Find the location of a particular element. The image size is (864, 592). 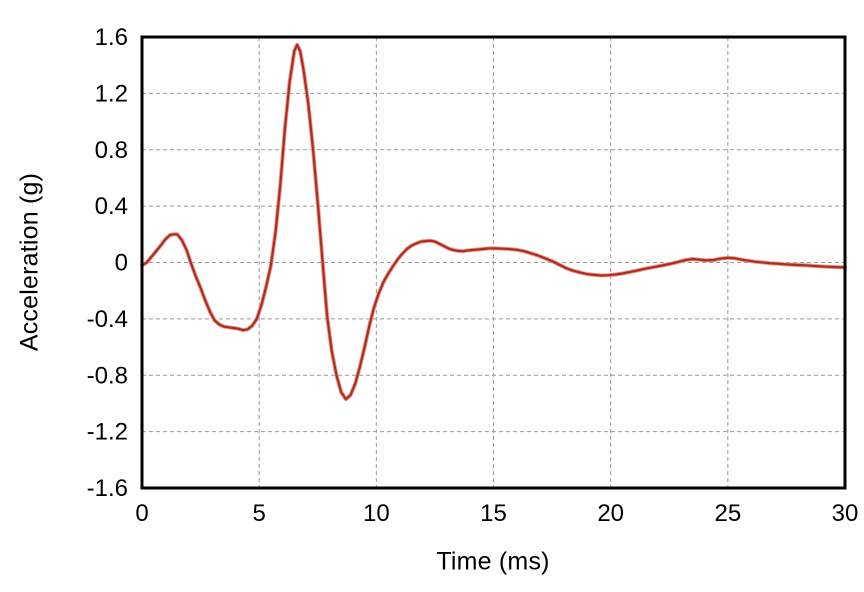

y-tick-label: -1.2 is located at coordinates (107, 432).